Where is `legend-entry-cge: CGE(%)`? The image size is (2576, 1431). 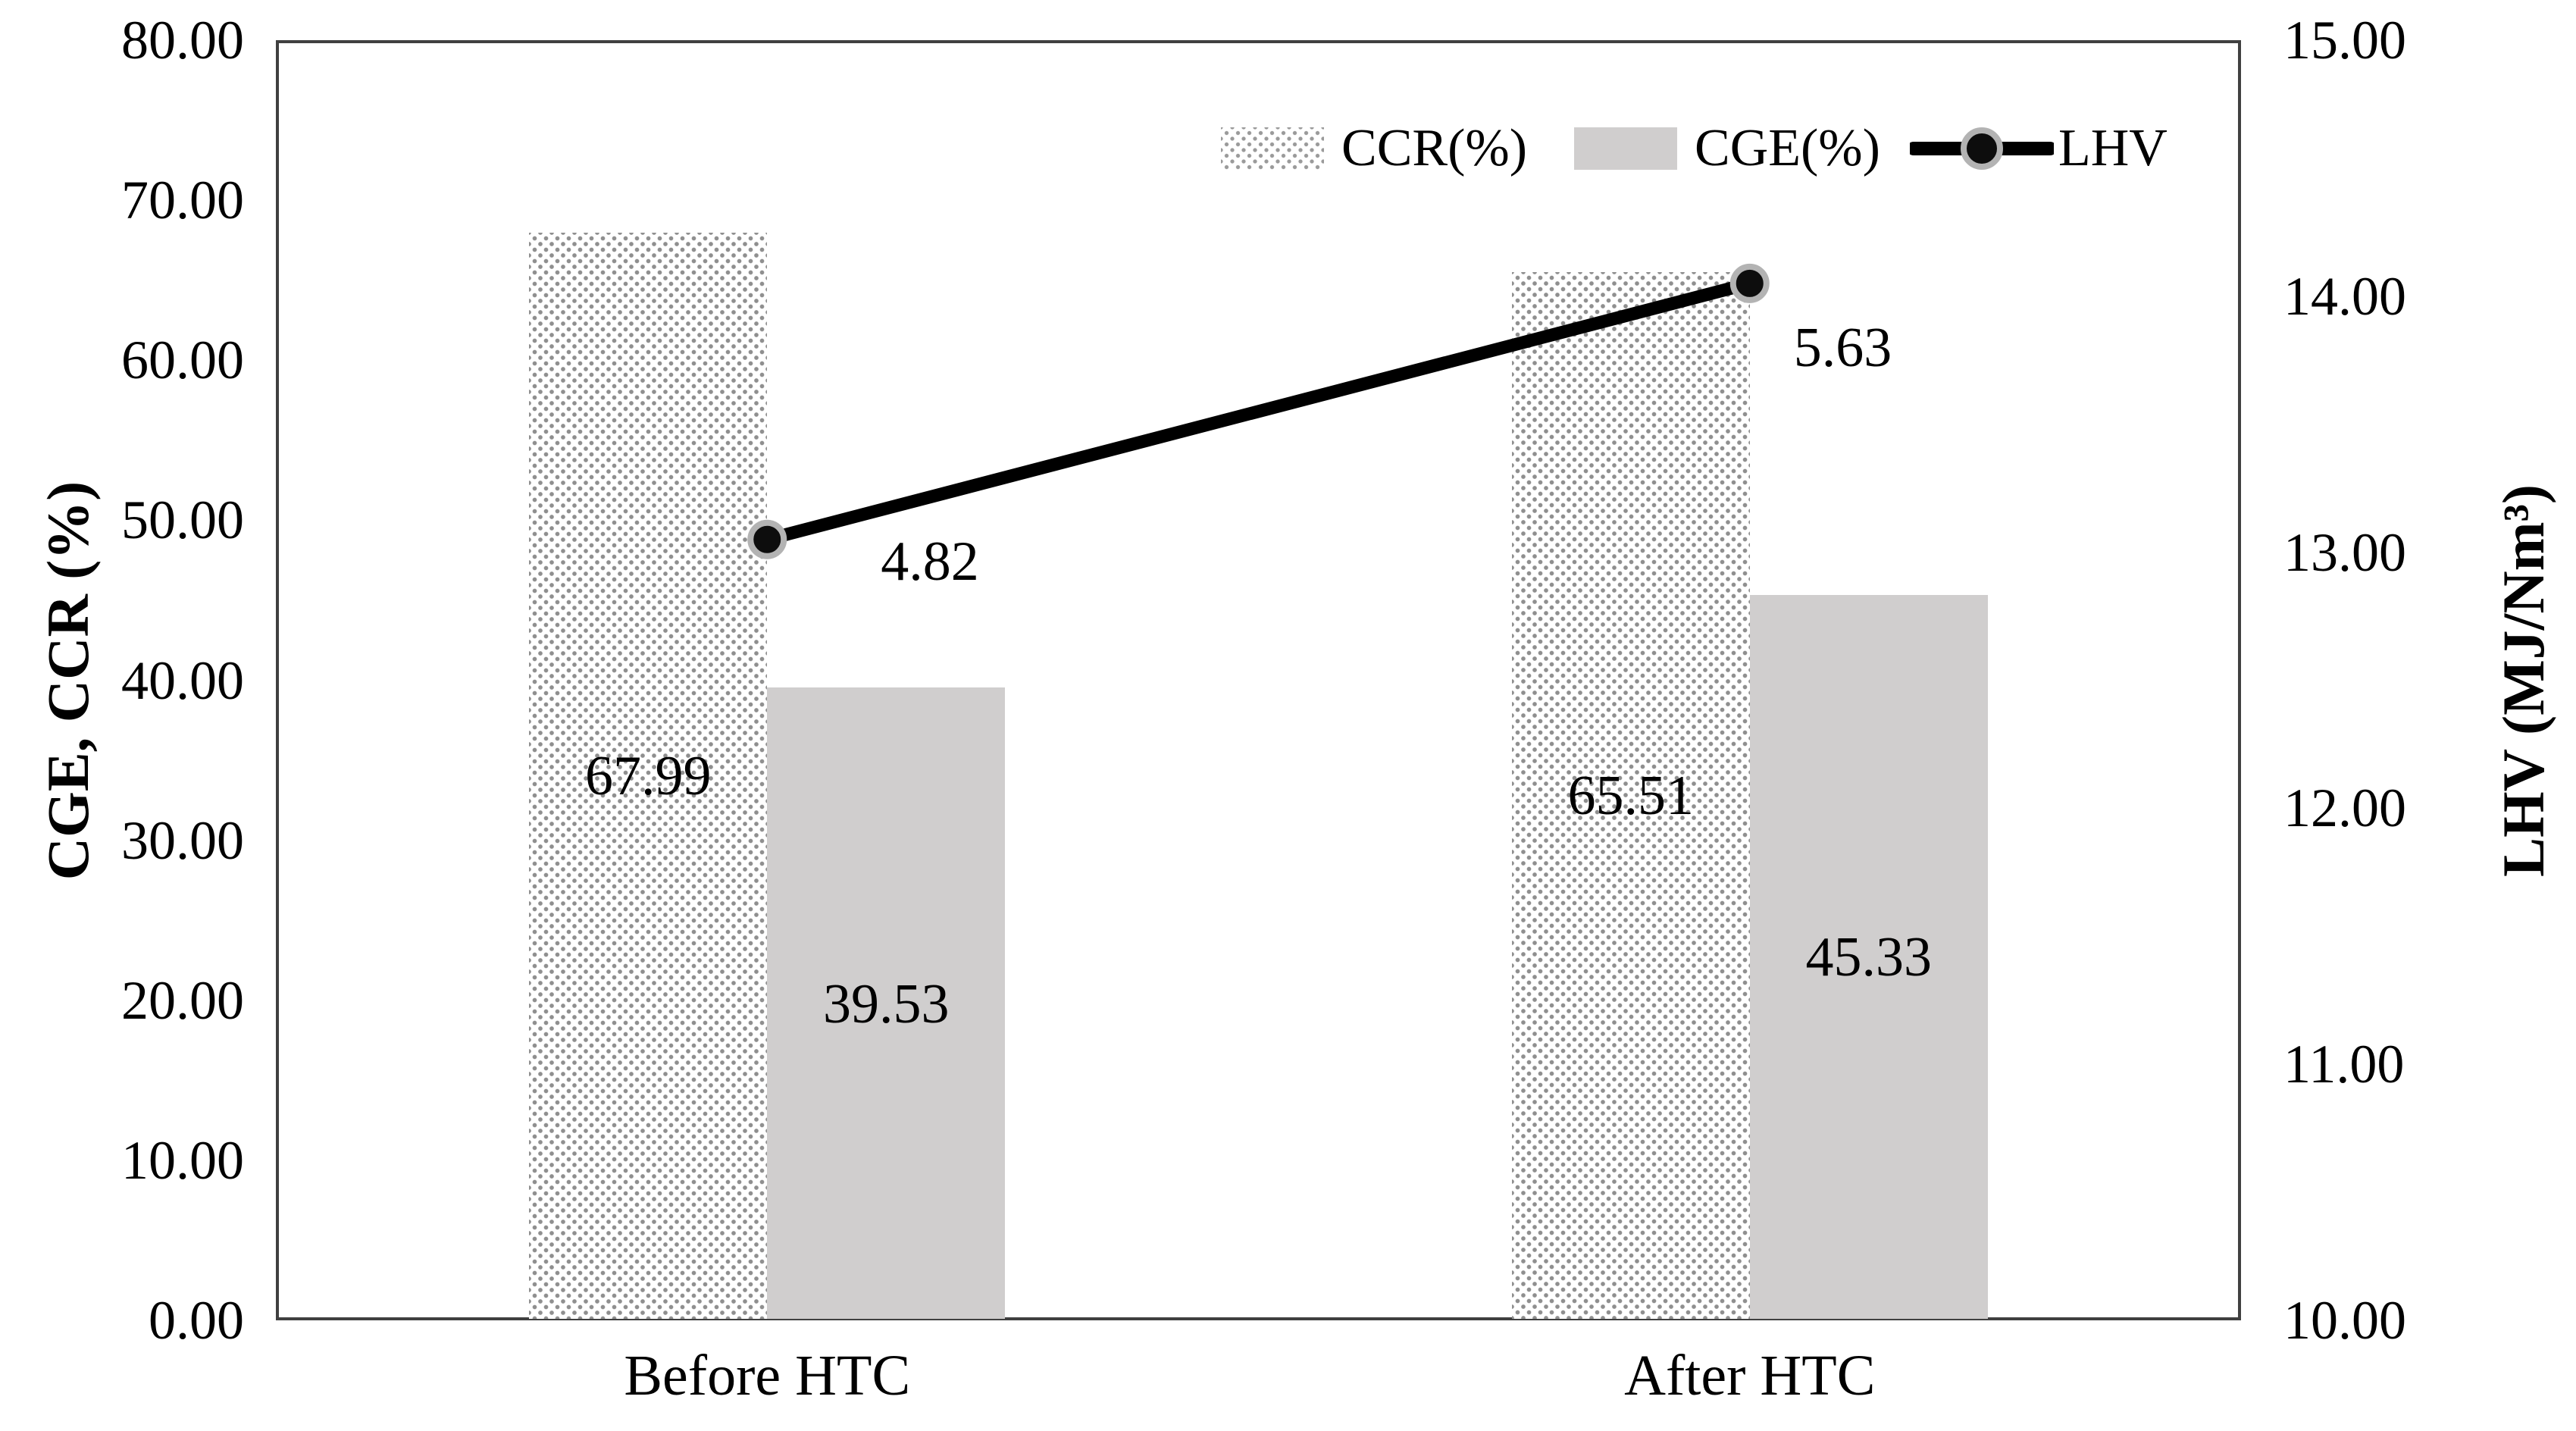 legend-entry-cge: CGE(%) is located at coordinates (1788, 148).